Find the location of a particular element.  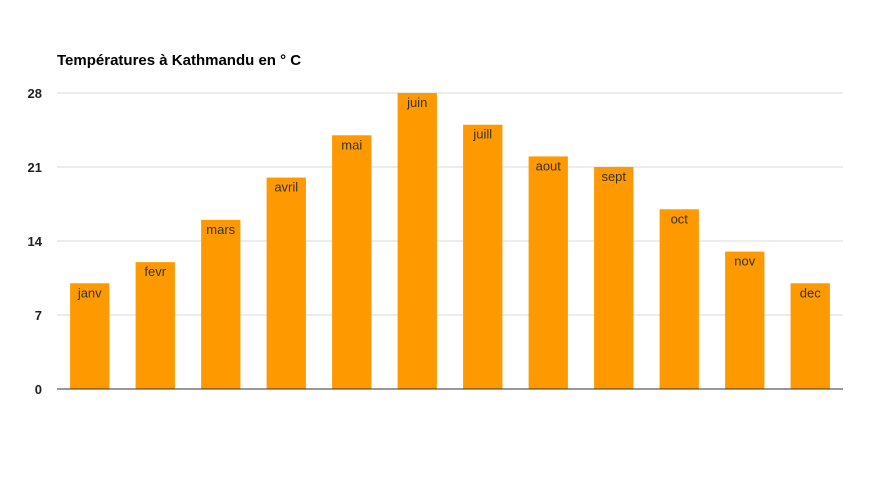

bar-label-avril: avril is located at coordinates (286, 187).